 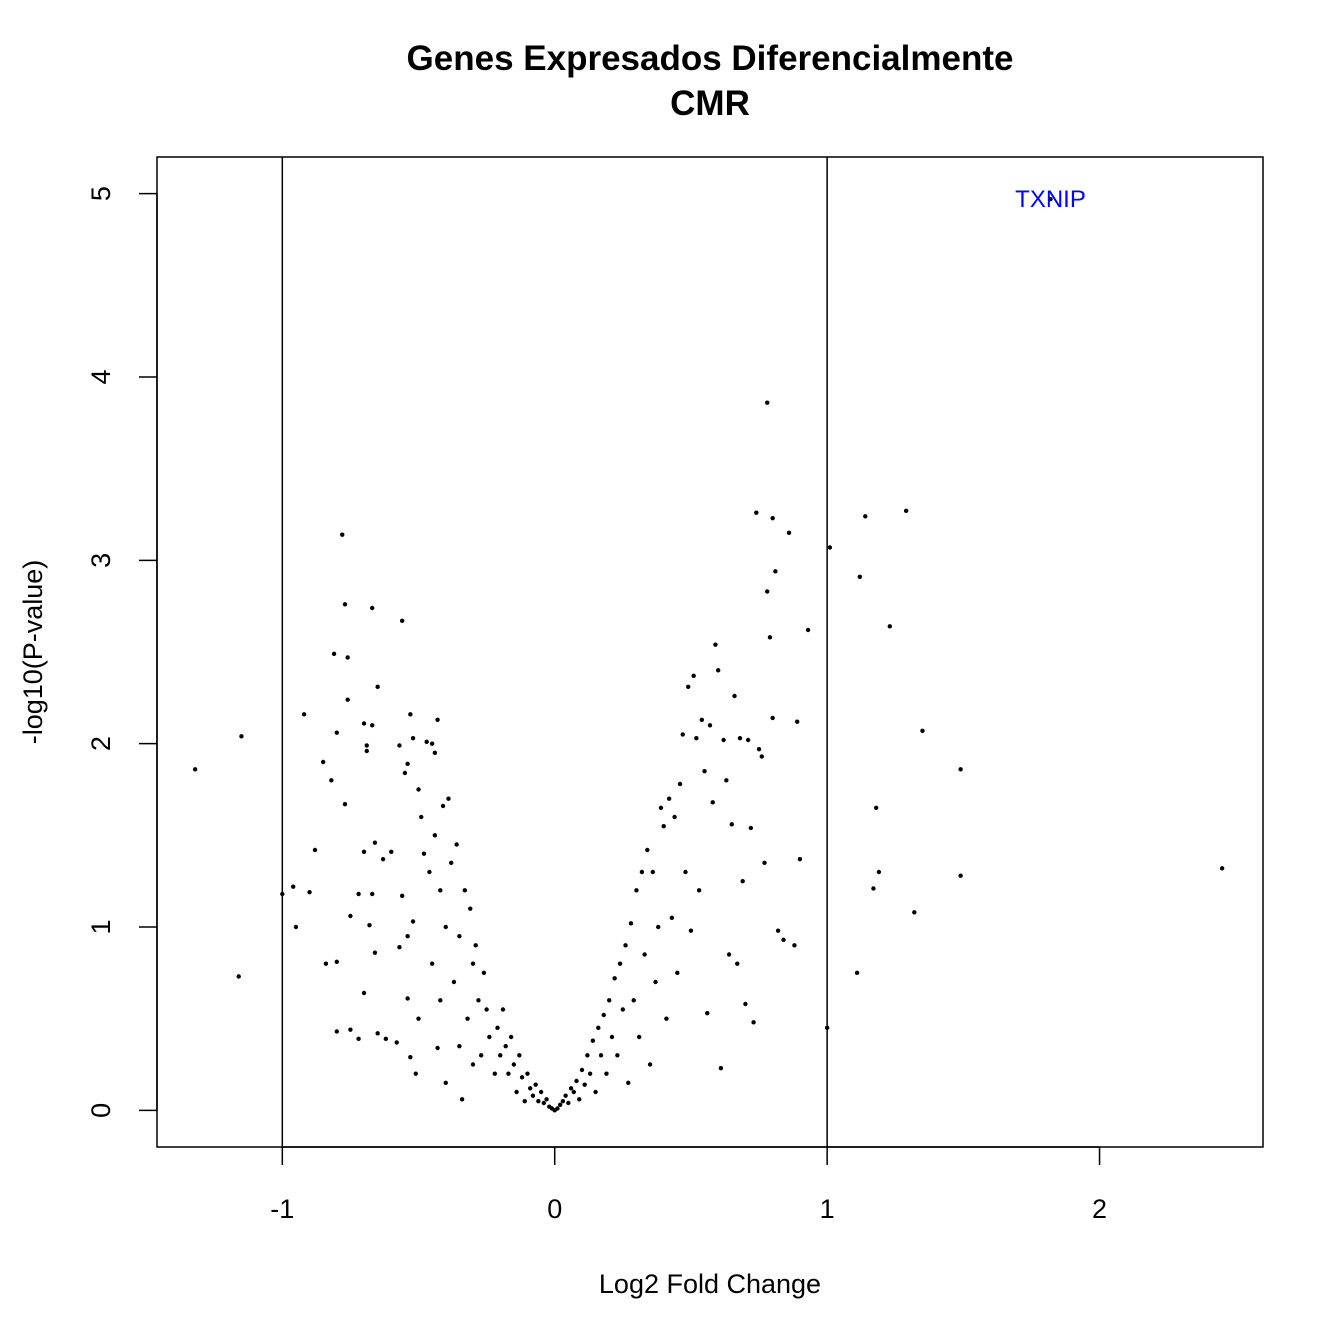 I want to click on y-tick-label: 0, so click(x=101, y=1110).